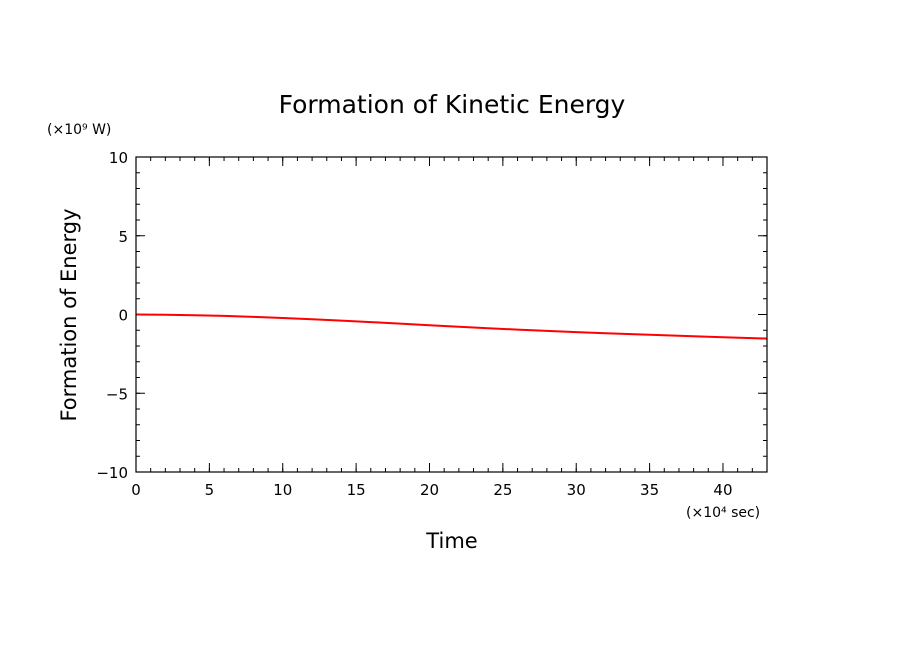  What do you see at coordinates (117, 394) in the screenshot?
I see `y-tick-label: −5` at bounding box center [117, 394].